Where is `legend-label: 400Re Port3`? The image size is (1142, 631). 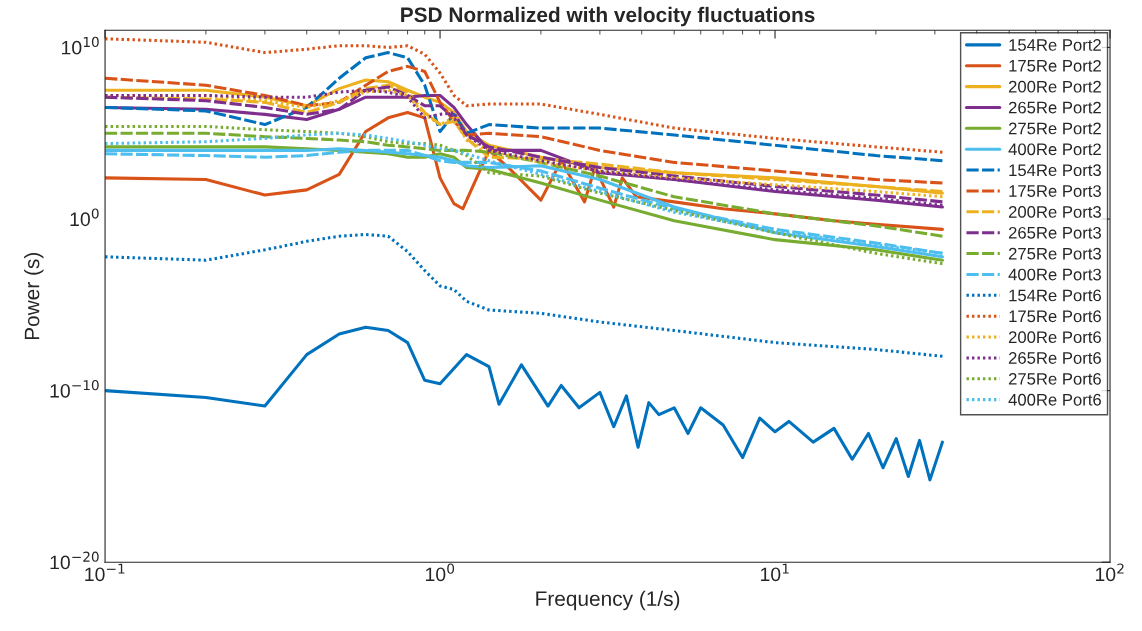 legend-label: 400Re Port3 is located at coordinates (1054, 274).